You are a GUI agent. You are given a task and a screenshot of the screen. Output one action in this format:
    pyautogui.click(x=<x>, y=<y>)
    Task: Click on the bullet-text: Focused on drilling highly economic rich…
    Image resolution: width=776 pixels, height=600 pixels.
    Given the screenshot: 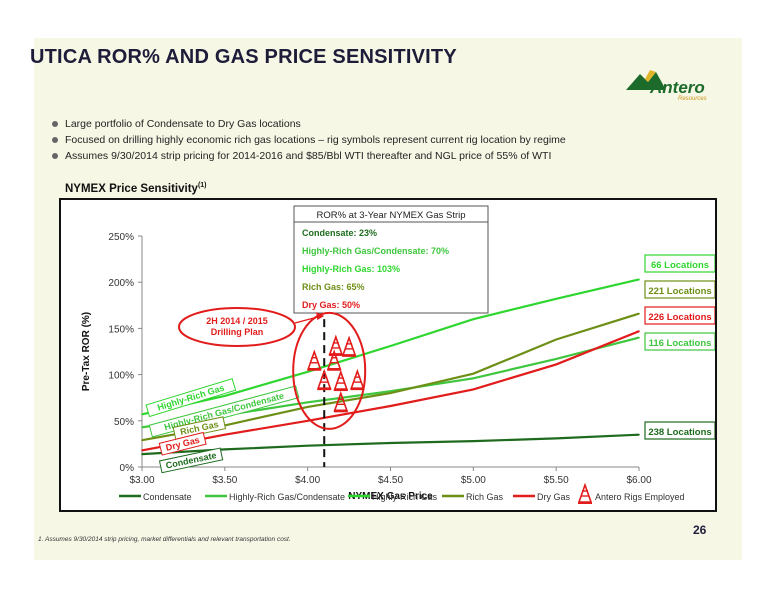 What is the action you would take?
    pyautogui.click(x=315, y=140)
    